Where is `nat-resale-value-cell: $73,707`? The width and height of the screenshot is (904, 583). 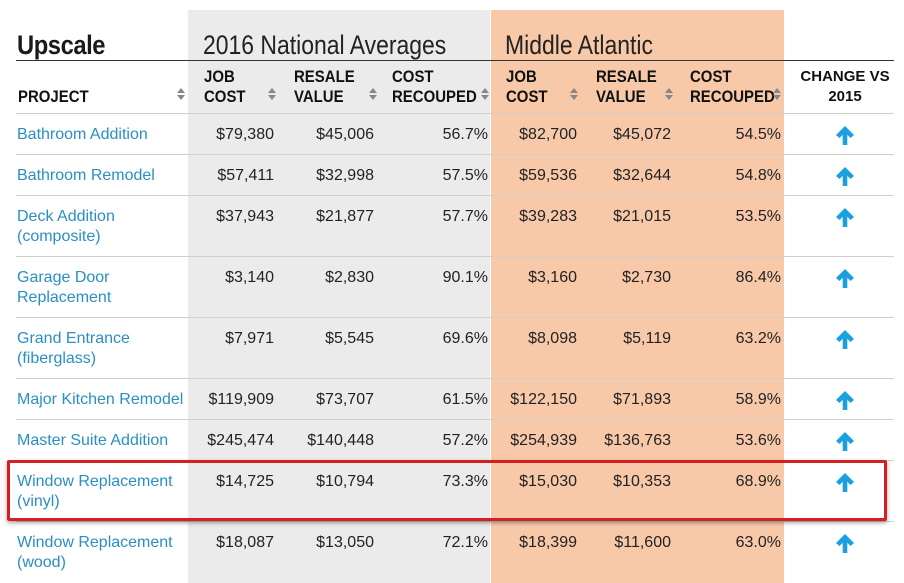
nat-resale-value-cell: $73,707 is located at coordinates (345, 399).